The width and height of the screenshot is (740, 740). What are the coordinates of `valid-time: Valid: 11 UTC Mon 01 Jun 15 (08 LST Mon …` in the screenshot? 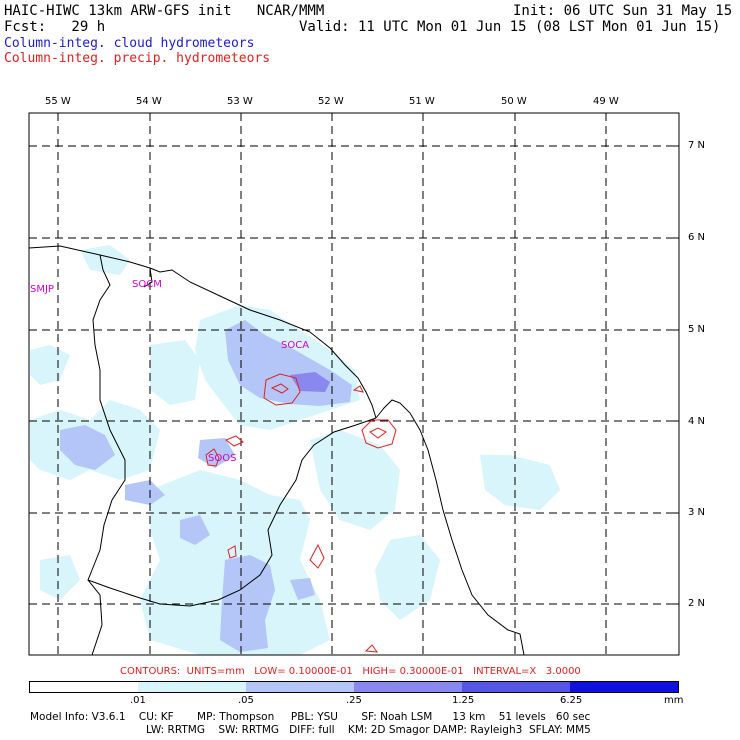 It's located at (510, 27).